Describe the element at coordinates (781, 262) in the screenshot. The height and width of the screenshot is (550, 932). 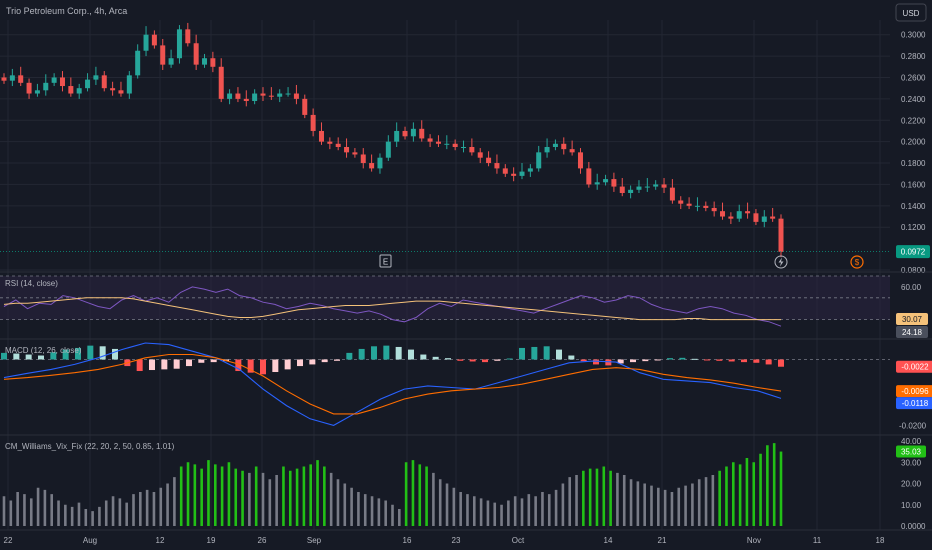
I see `lightning-icon` at that location.